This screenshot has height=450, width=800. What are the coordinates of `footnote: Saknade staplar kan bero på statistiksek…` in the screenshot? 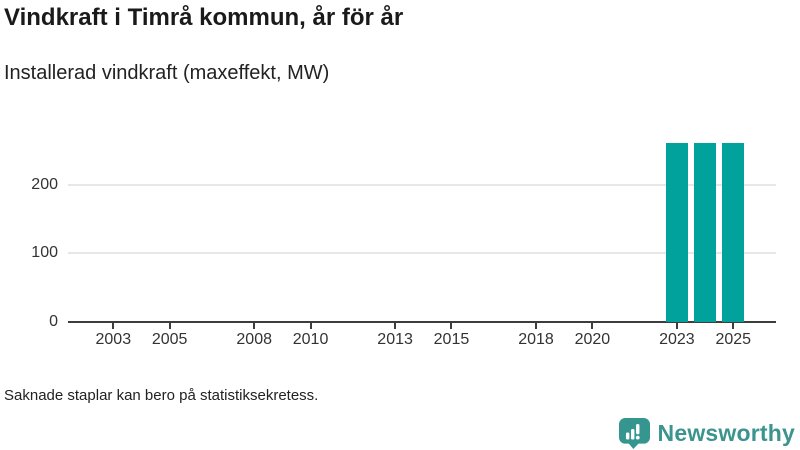 It's located at (161, 395).